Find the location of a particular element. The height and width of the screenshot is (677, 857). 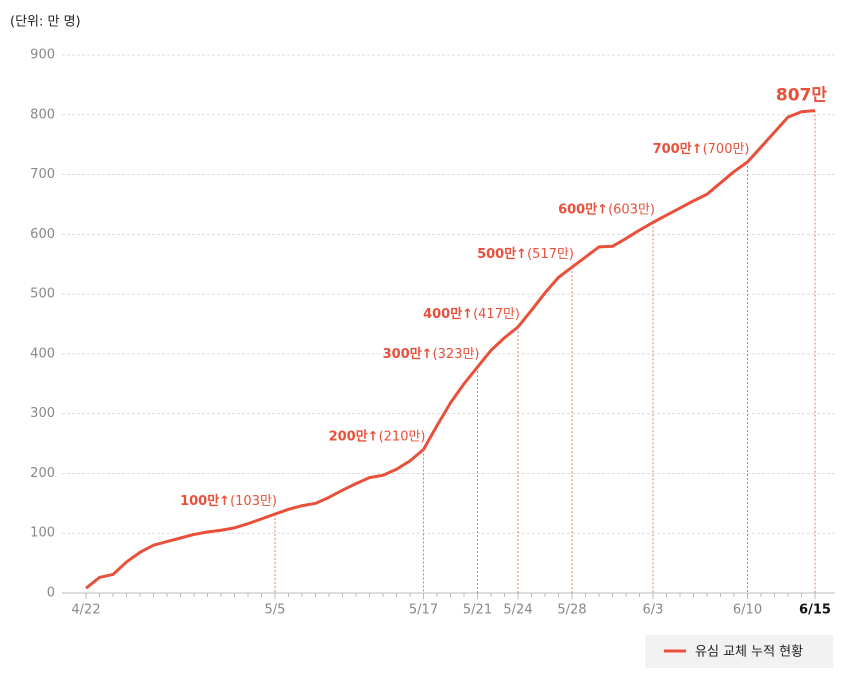

annotation-note: (210만) is located at coordinates (402, 436).